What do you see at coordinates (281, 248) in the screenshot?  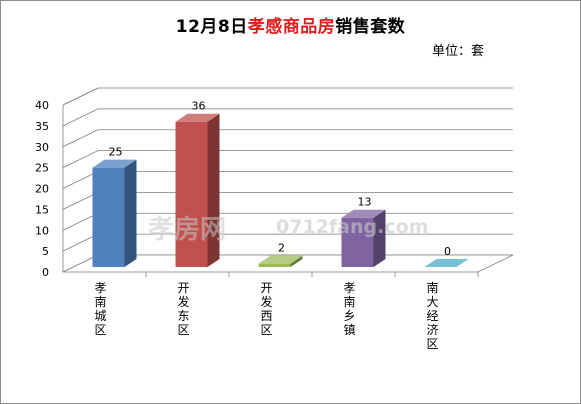 I see `data-label: 2` at bounding box center [281, 248].